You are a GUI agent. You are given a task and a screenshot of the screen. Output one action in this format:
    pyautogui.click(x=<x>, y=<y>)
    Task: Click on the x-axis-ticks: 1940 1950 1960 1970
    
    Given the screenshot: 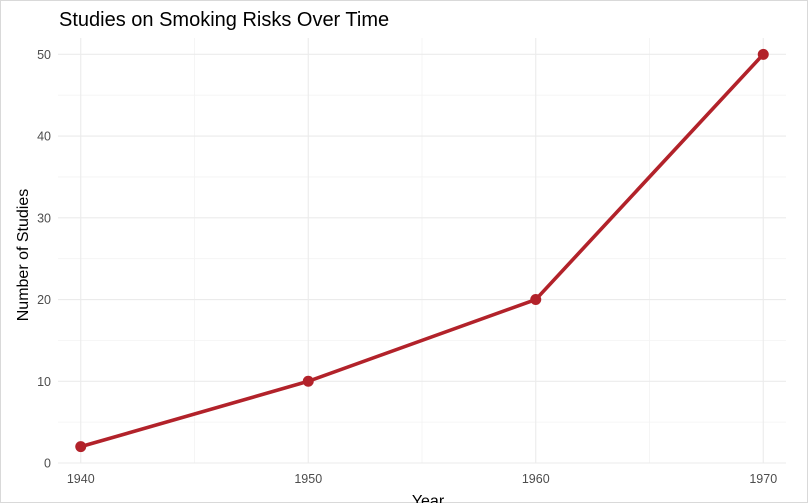 What is the action you would take?
    pyautogui.click(x=422, y=479)
    